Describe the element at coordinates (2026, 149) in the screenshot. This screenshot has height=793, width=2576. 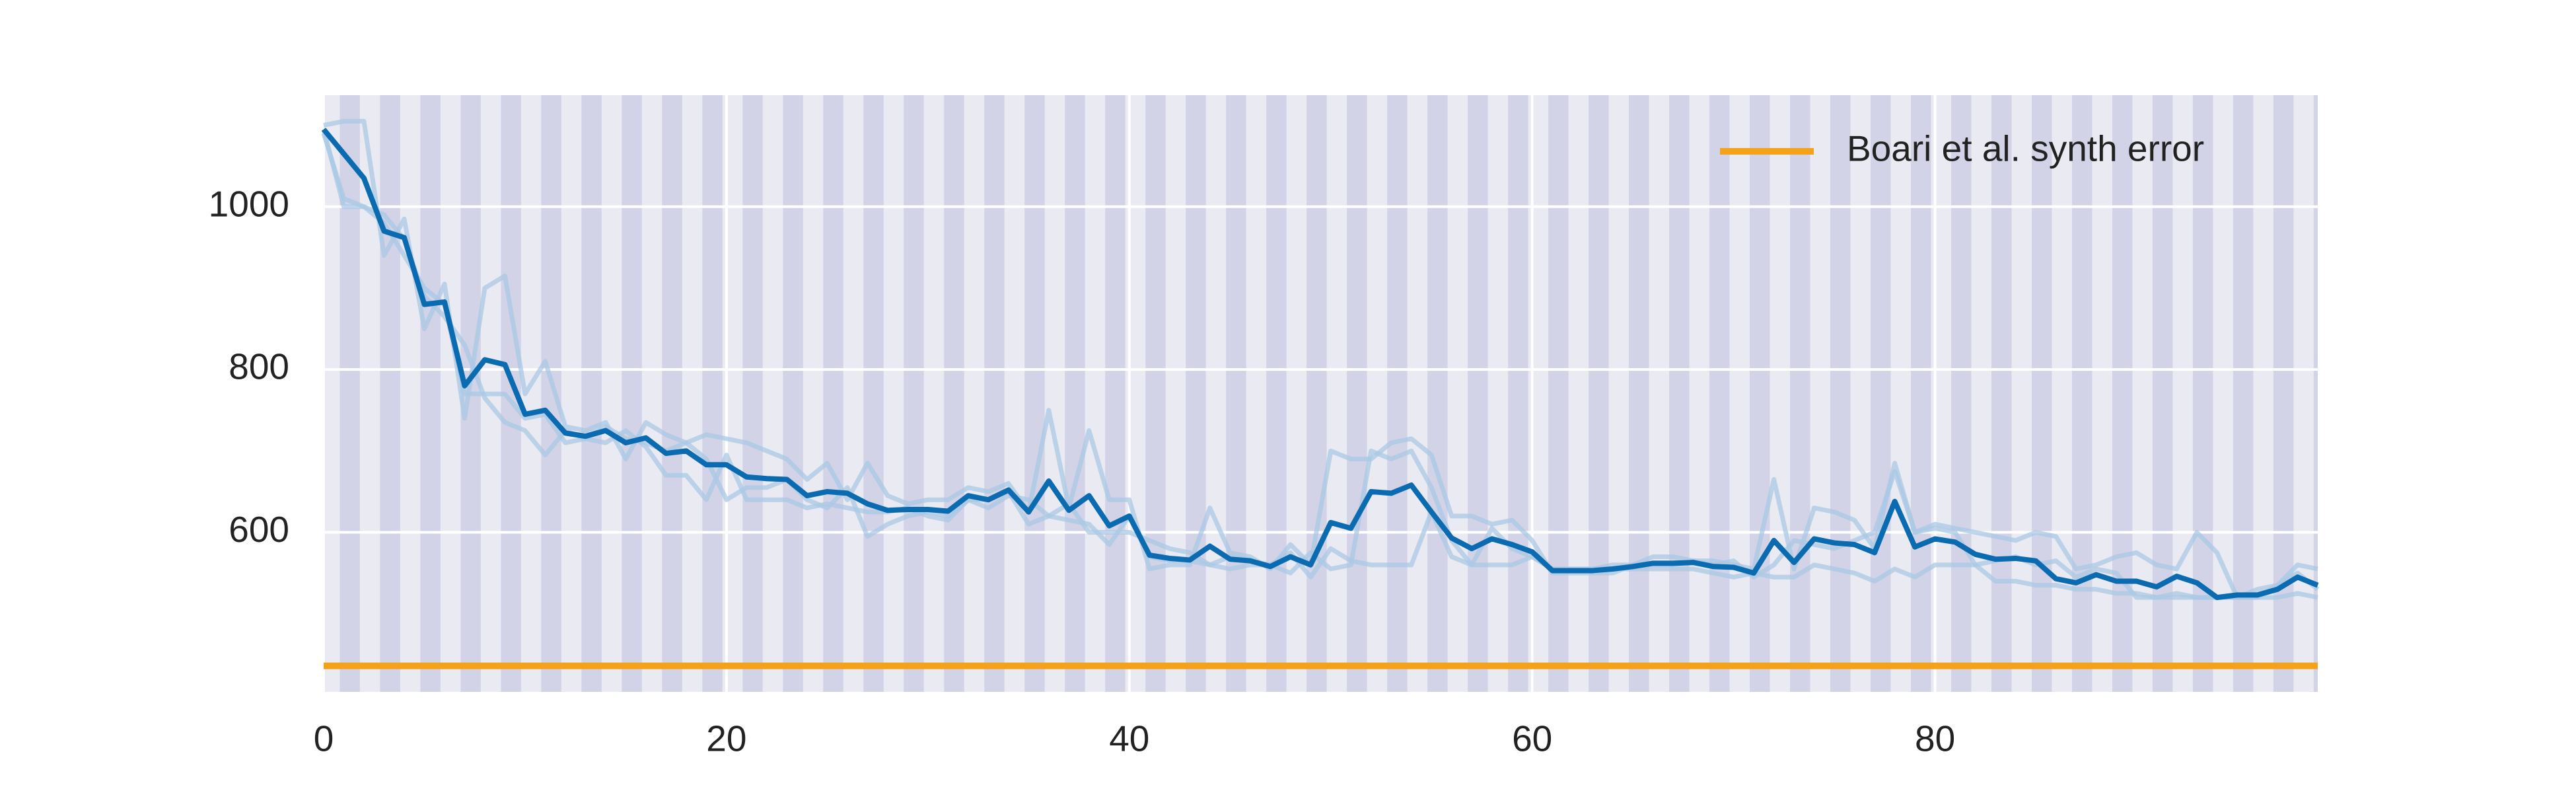
I see `legend-label: Boari et al. synth error` at that location.